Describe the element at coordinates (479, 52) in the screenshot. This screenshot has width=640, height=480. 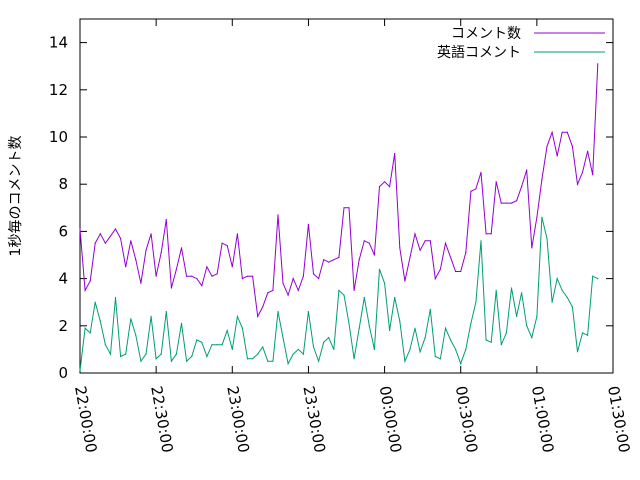
I see `legend-label: 英語コメント` at that location.